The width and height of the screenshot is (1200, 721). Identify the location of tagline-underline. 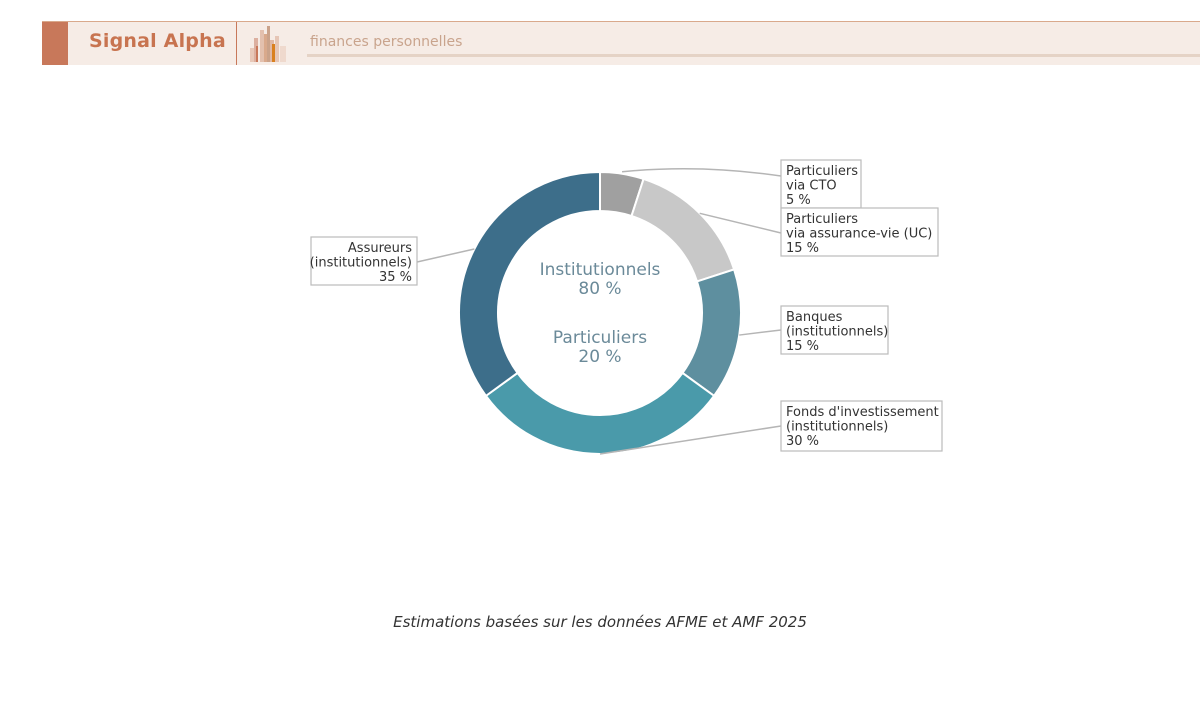
(753, 55).